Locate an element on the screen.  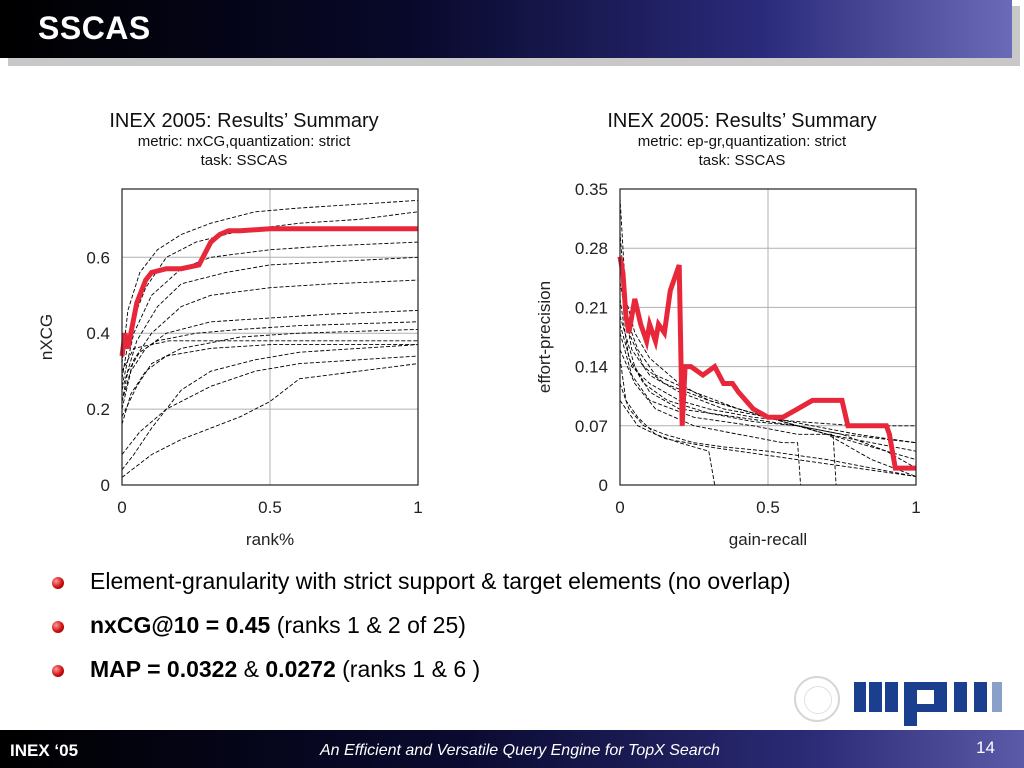
bullet-text: nxCG@10 = 0.45 (ranks 1 & 2 of 25) is located at coordinates (278, 625).